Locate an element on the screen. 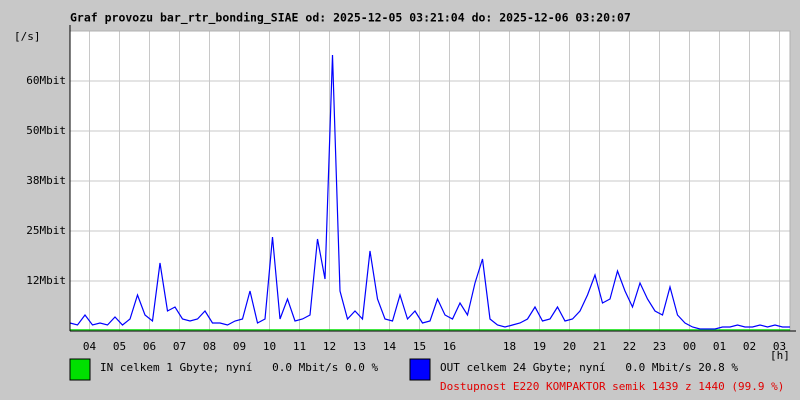 The image size is (800, 400). y-tick-label: 38Mbit is located at coordinates (46, 180).